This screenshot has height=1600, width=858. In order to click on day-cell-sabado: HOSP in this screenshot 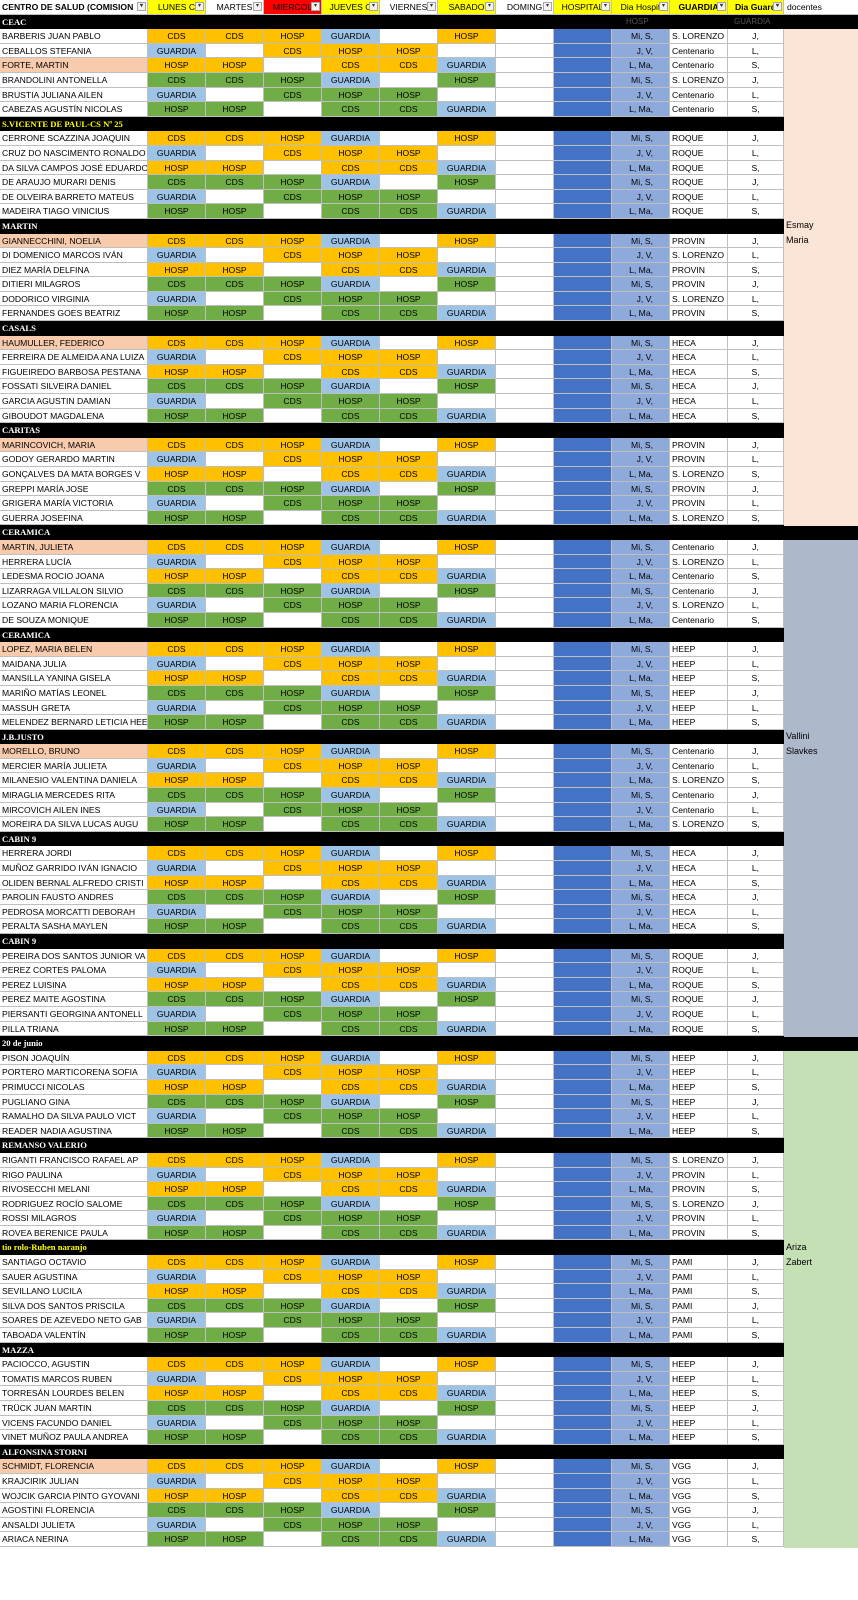, I will do `click(467, 1160)`.